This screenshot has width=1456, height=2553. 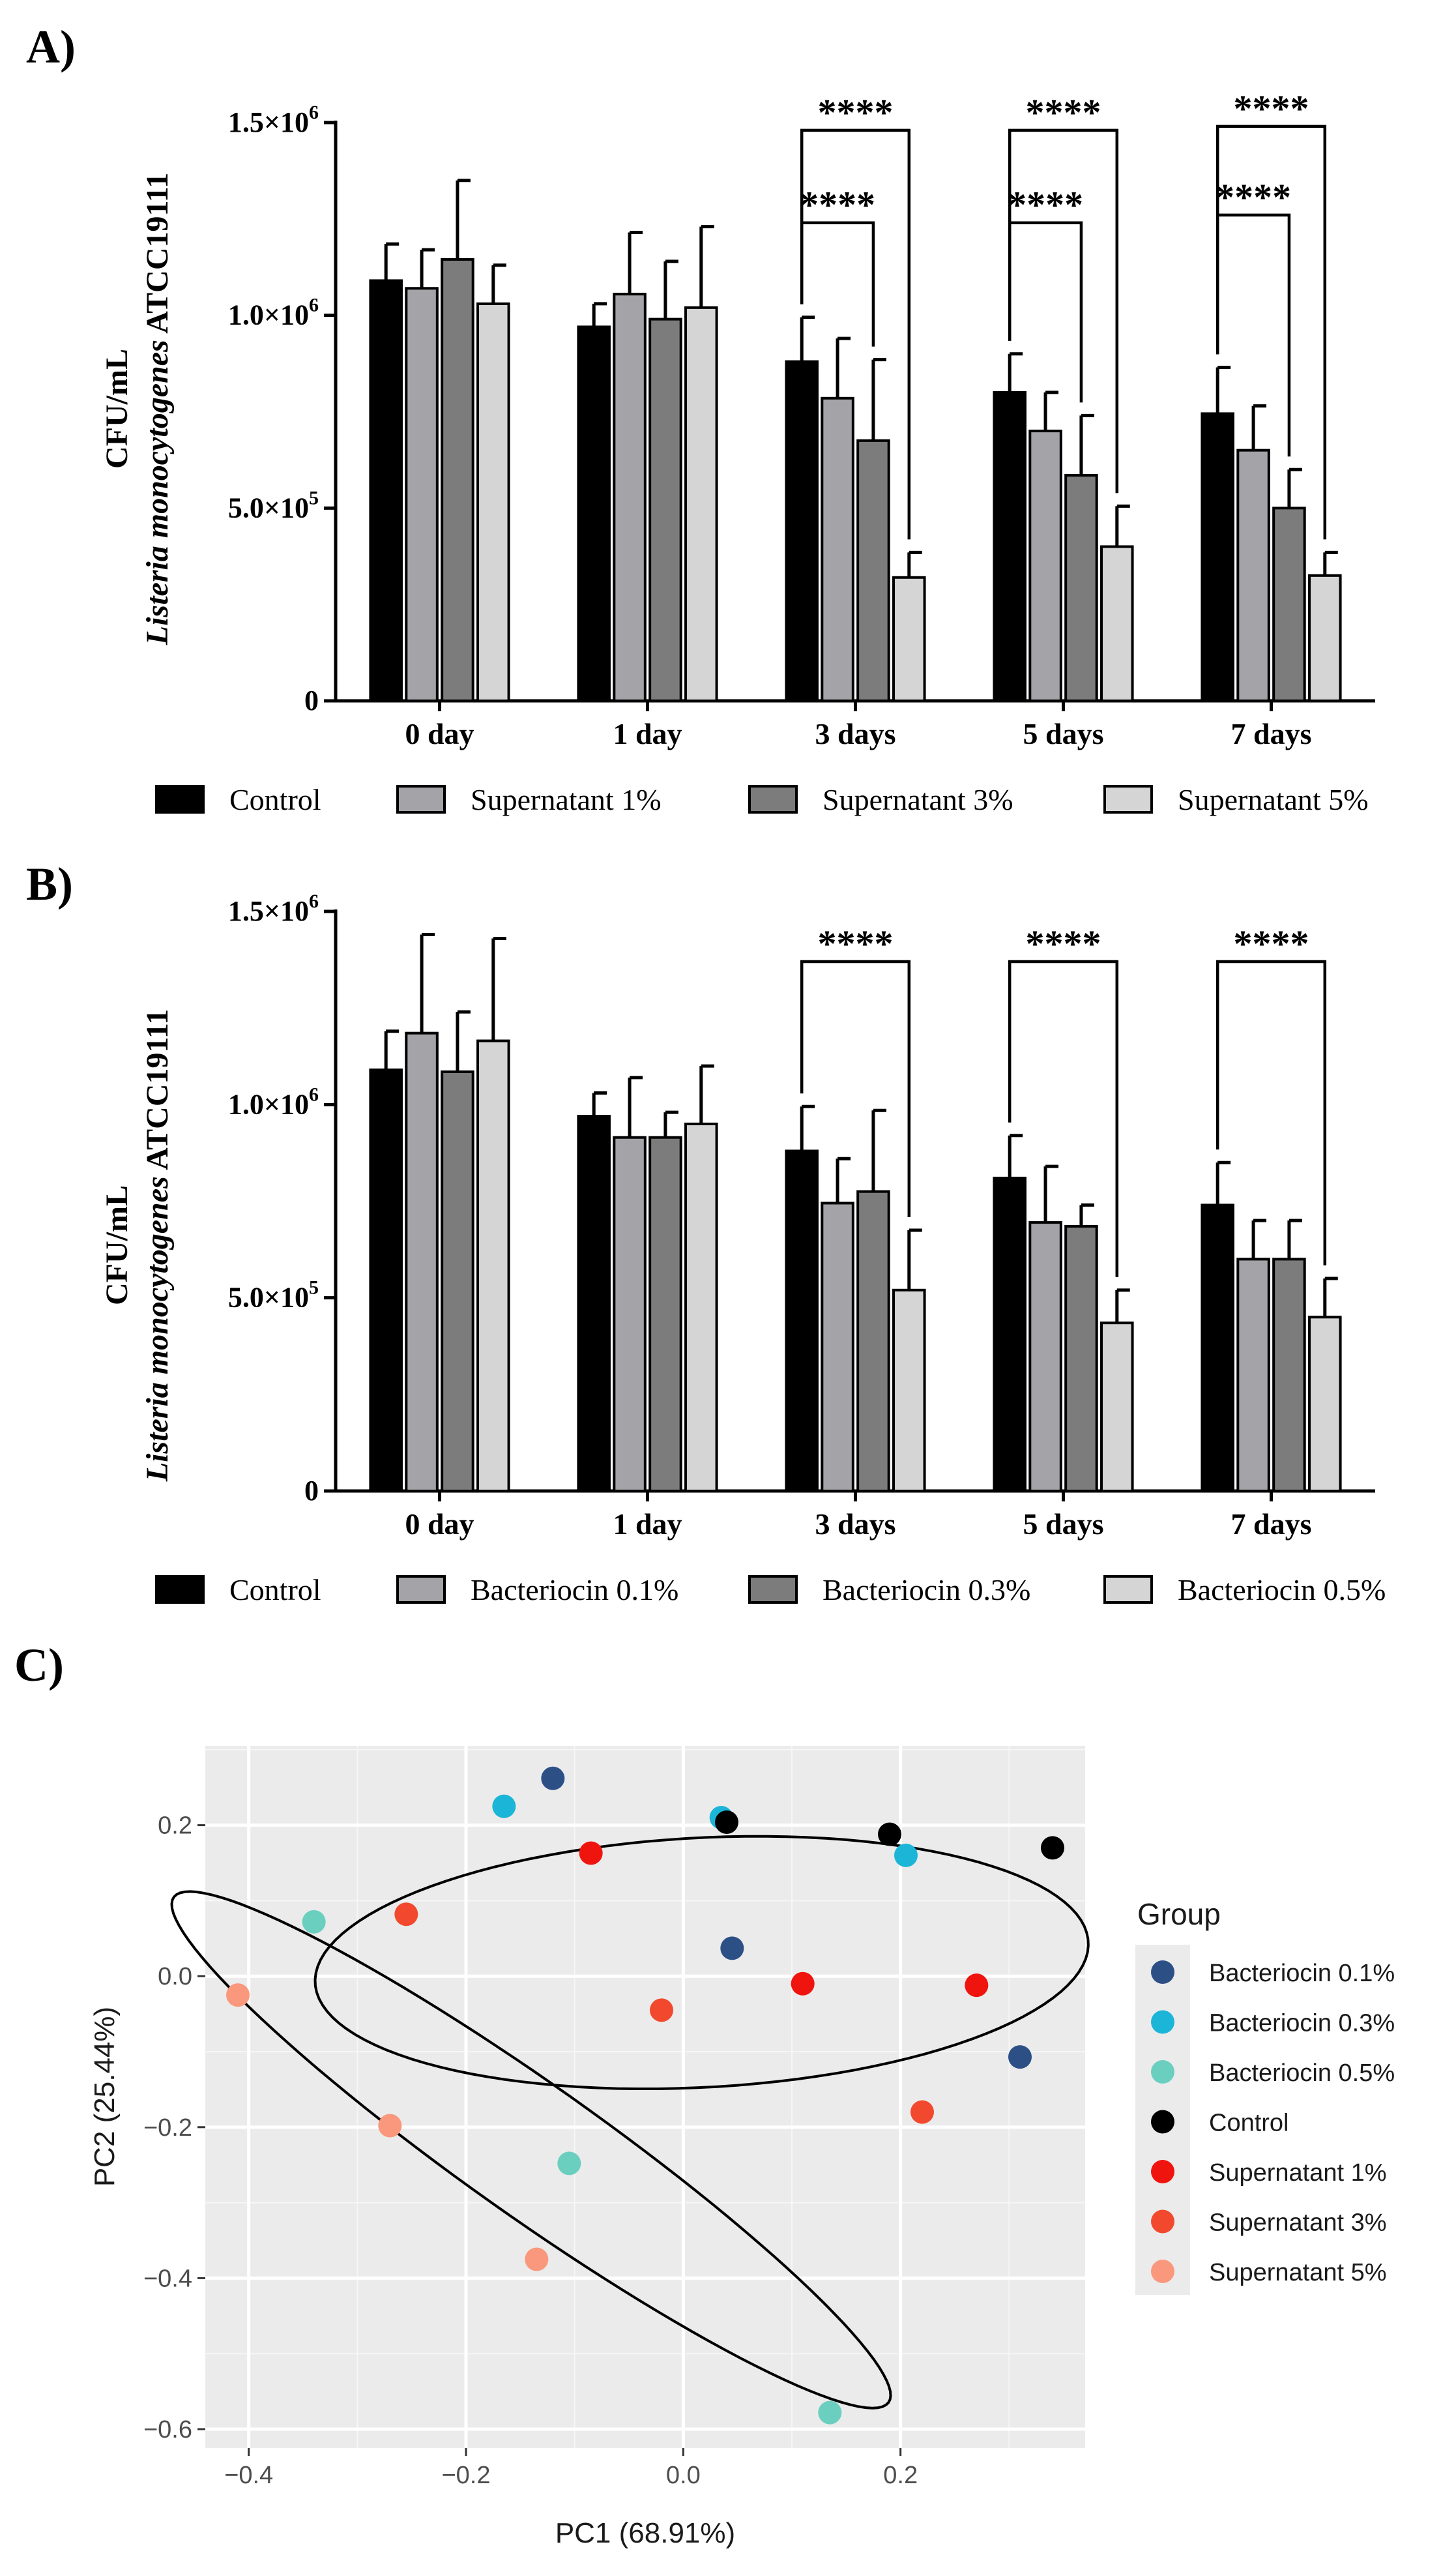 I want to click on legend-entry: Supernatant 3%, so click(x=918, y=799).